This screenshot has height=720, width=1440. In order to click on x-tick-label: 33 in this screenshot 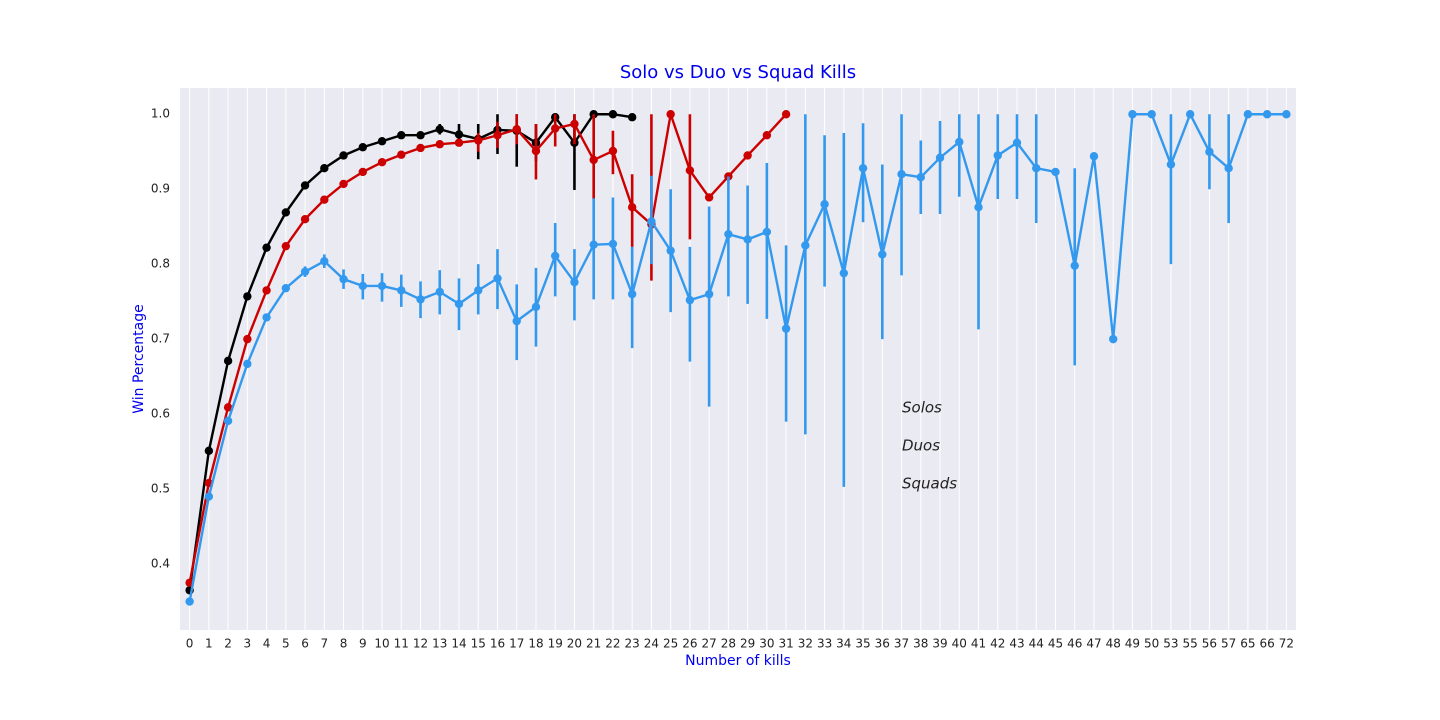, I will do `click(824, 644)`.